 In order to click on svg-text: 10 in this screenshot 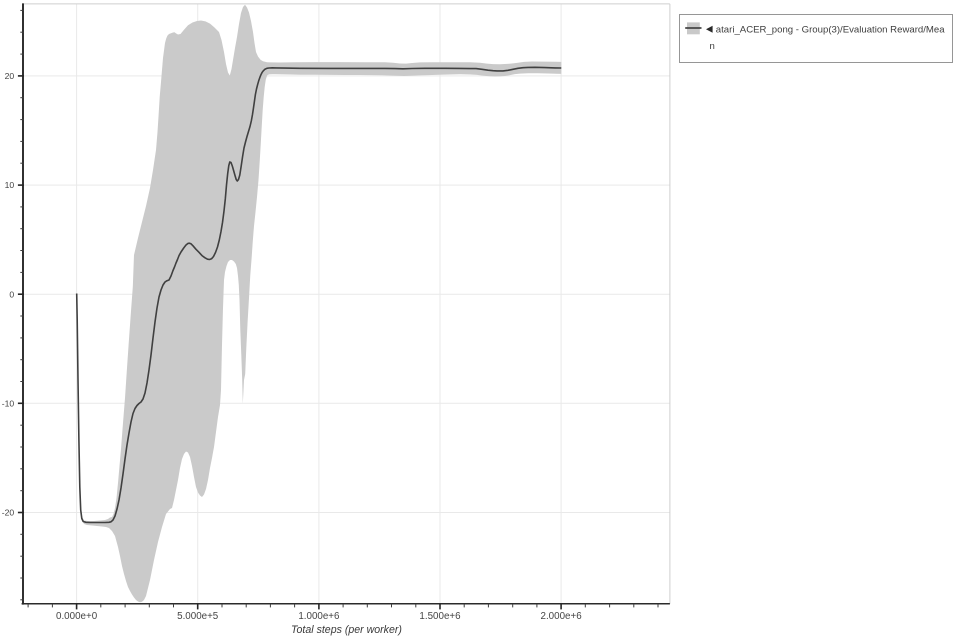, I will do `click(10, 185)`.